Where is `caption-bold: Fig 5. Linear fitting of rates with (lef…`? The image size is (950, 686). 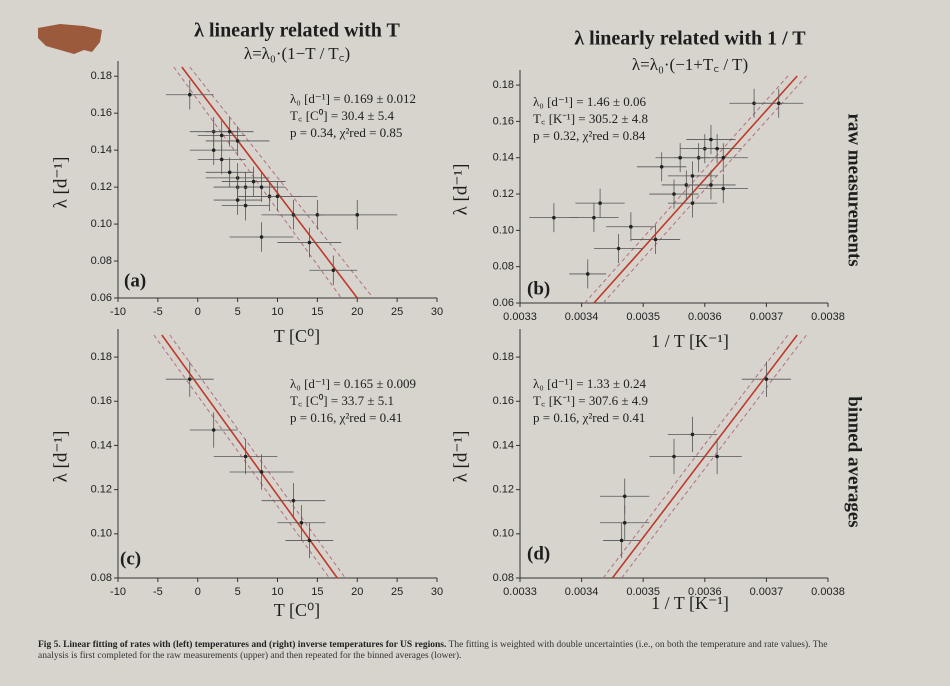
caption-bold: Fig 5. Linear fitting of rates with (lef… is located at coordinates (242, 645).